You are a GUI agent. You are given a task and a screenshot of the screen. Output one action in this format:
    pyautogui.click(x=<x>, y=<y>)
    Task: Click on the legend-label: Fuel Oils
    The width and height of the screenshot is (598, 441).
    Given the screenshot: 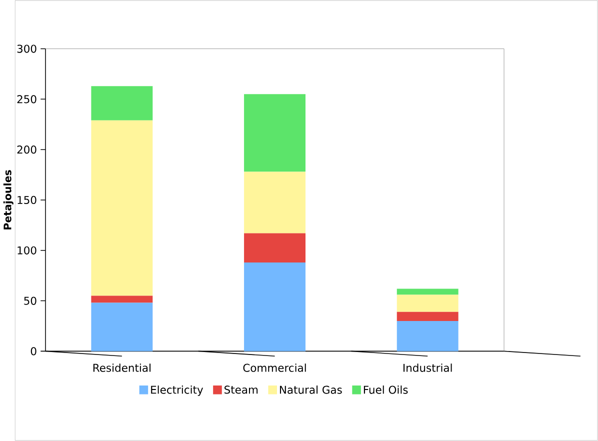 What is the action you would take?
    pyautogui.click(x=386, y=390)
    